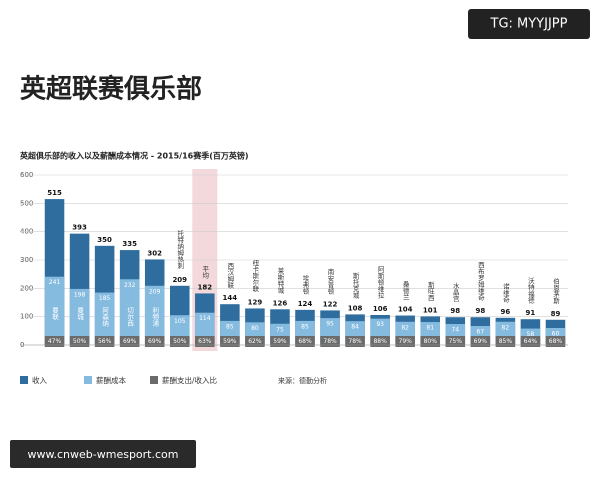 The width and height of the screenshot is (600, 480). I want to click on ratio-label: 78%, so click(355, 341).